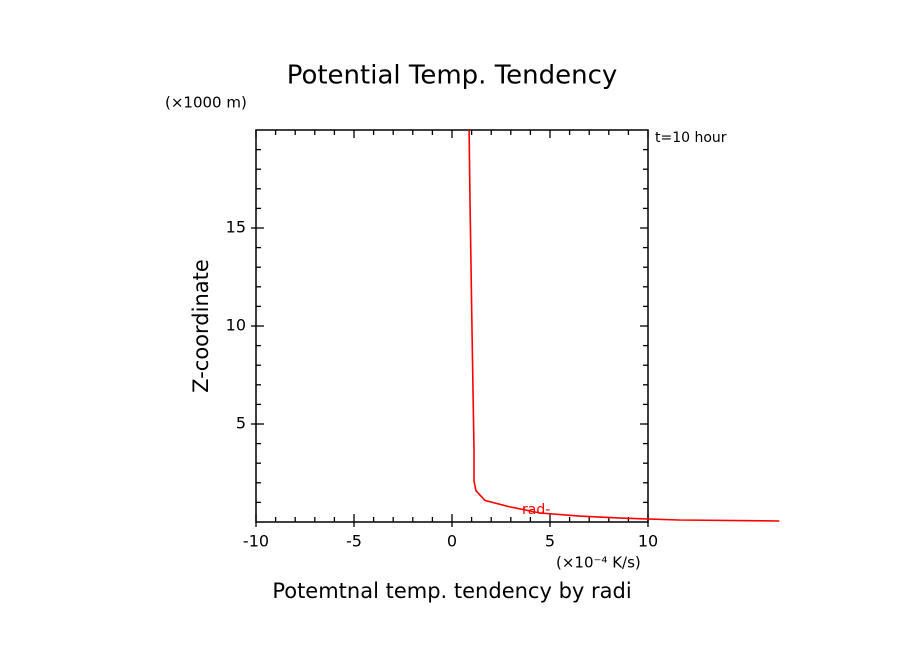 The image size is (904, 654). What do you see at coordinates (236, 227) in the screenshot?
I see `y-tick-label: 15` at bounding box center [236, 227].